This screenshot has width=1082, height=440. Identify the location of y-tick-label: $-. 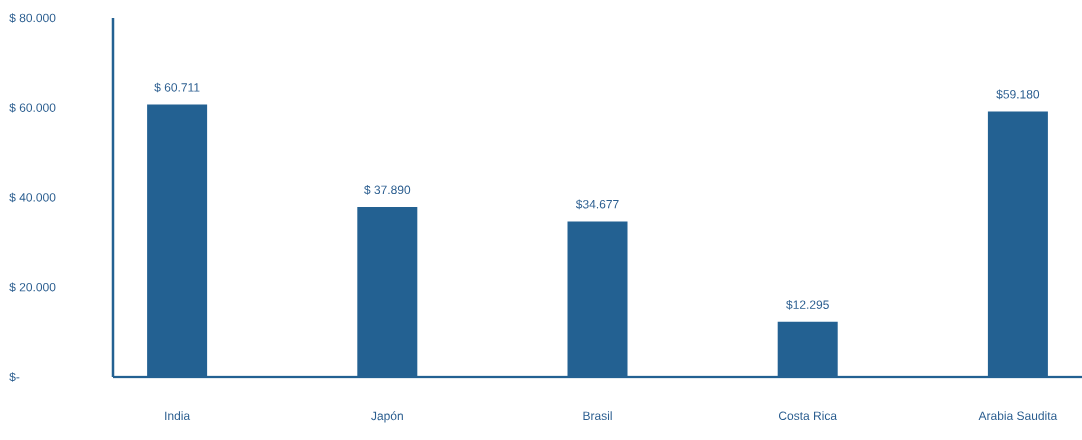
(14, 377).